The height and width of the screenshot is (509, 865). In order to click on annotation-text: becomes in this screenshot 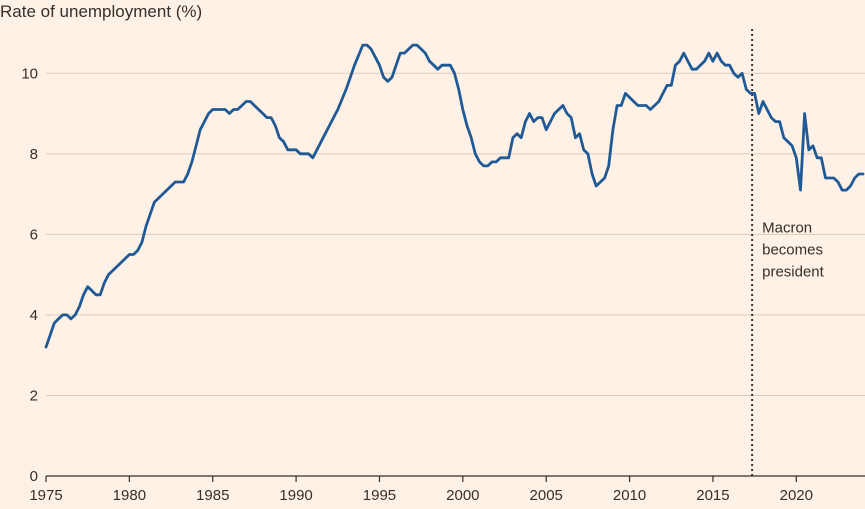, I will do `click(792, 249)`.